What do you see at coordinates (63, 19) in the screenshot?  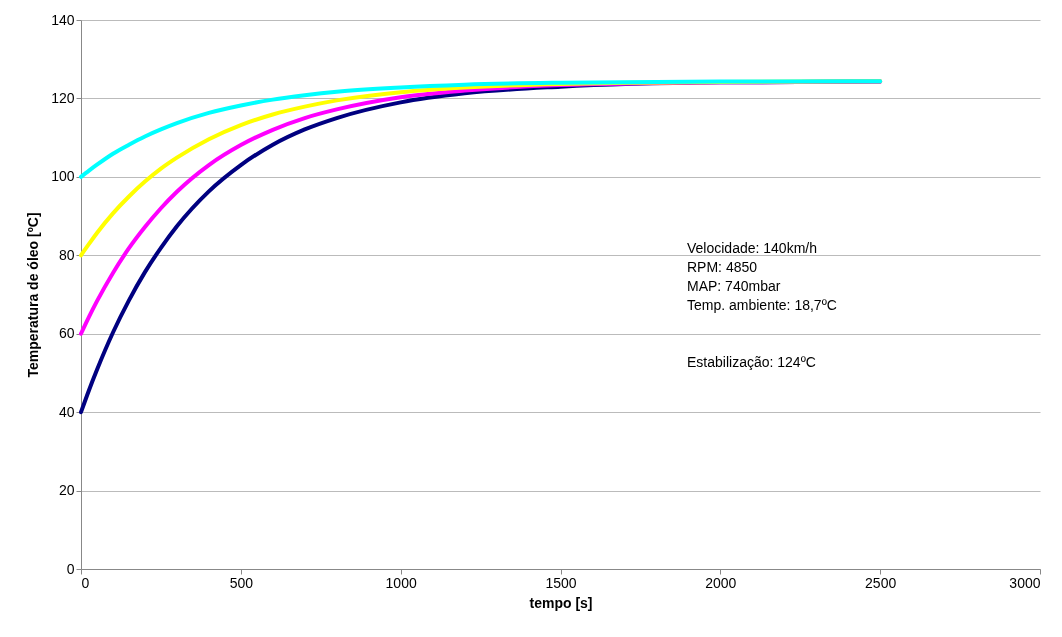 I see `y-tick-label: 140` at bounding box center [63, 19].